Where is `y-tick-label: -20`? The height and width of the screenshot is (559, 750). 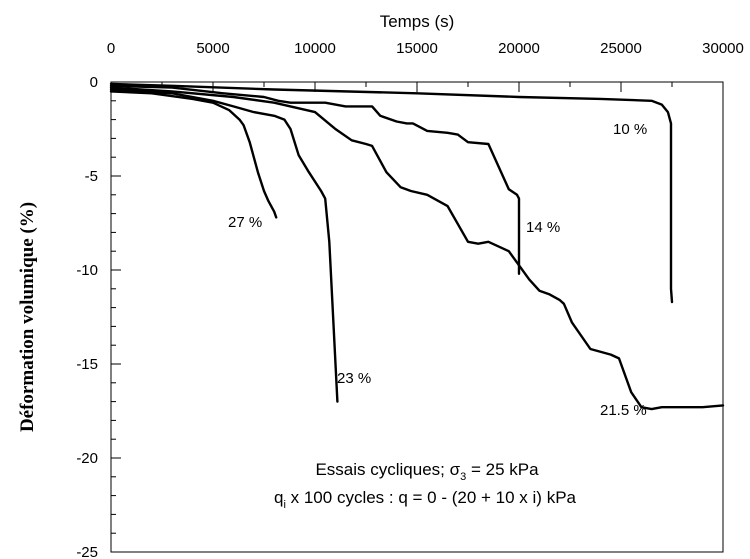 y-tick-label: -20 is located at coordinates (87, 458).